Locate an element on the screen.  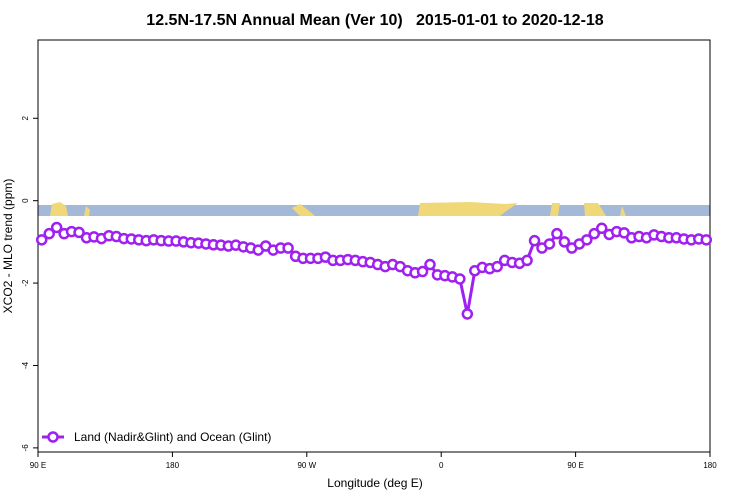
y-tick-label: 0 is located at coordinates (25, 200).